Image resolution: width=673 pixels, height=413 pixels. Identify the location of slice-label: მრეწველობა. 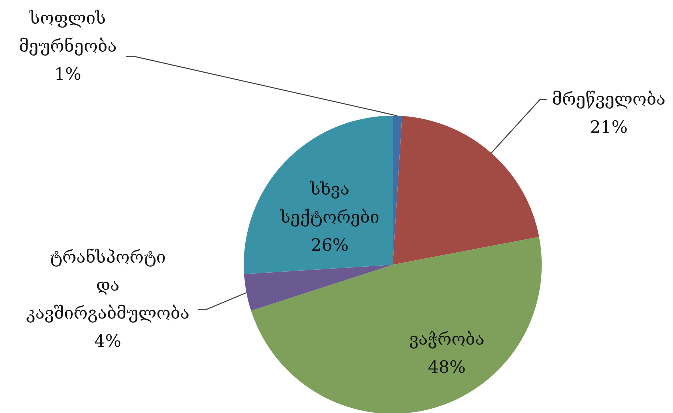
(609, 100).